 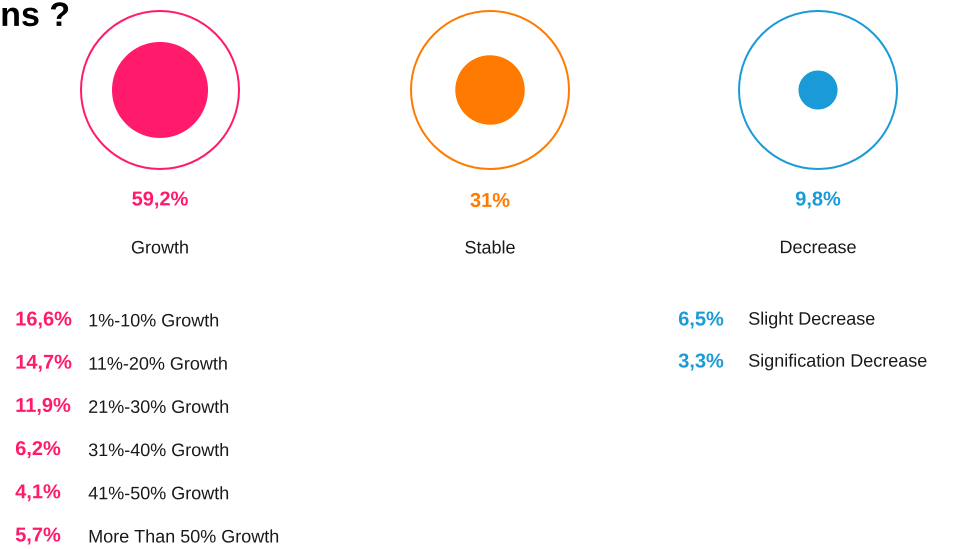 I want to click on text: 14,7%, so click(x=44, y=363).